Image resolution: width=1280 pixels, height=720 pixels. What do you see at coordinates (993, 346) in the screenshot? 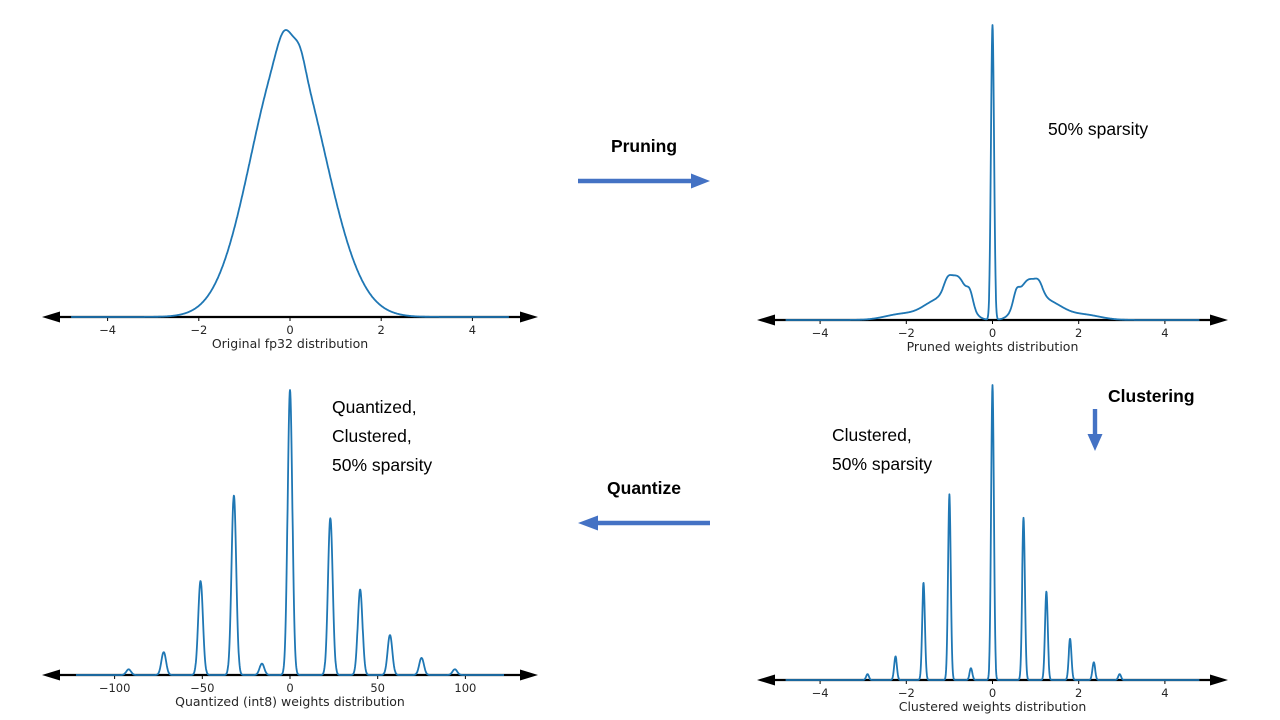
I see `axis-caption: Pruned weights distribution` at bounding box center [993, 346].